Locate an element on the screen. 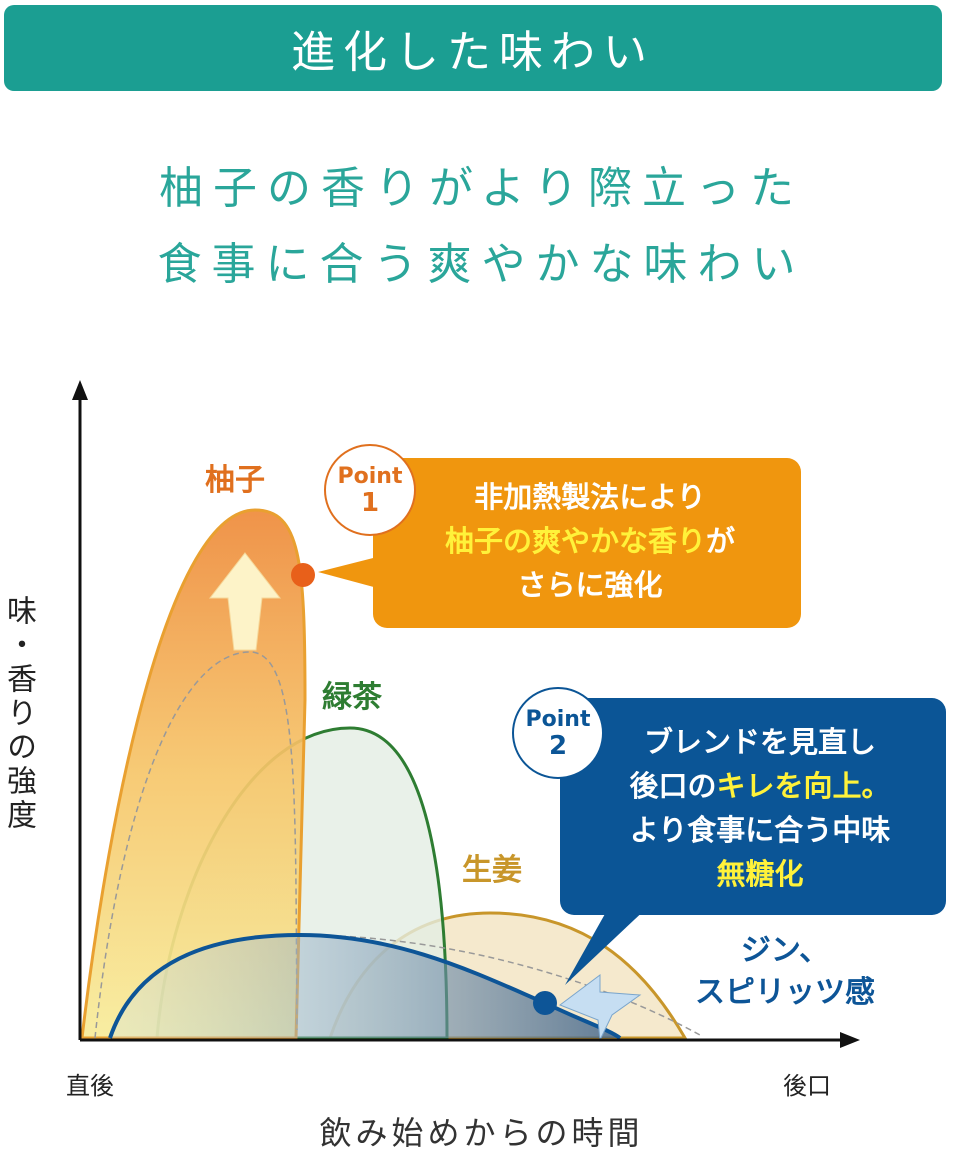  point2-line-3: より食事に合う中味 is located at coordinates (760, 830).